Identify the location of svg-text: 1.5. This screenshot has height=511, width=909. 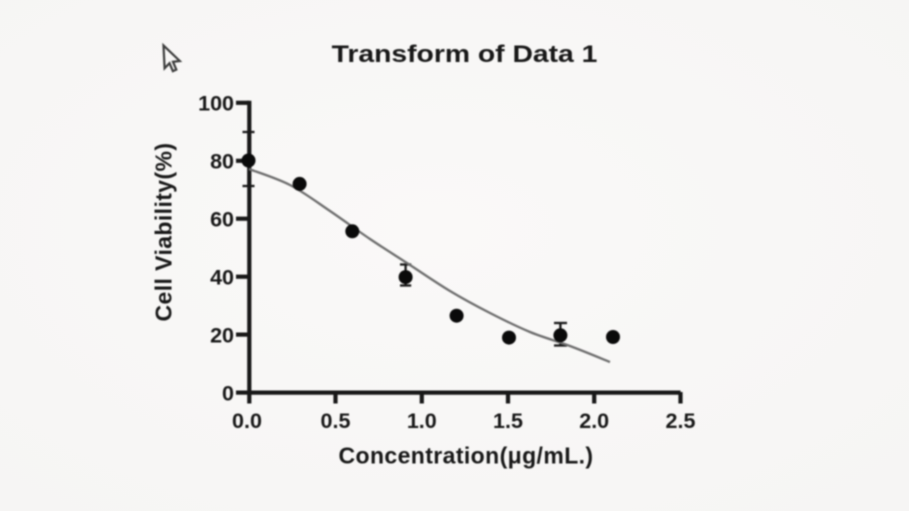
(508, 421).